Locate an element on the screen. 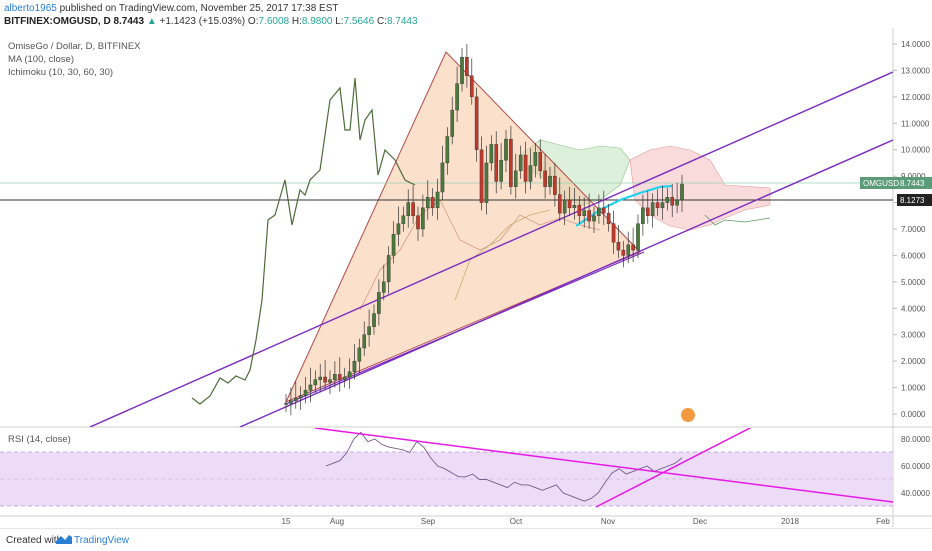 This screenshot has height=551, width=932. time-axis-tick-label: Dec is located at coordinates (700, 521).